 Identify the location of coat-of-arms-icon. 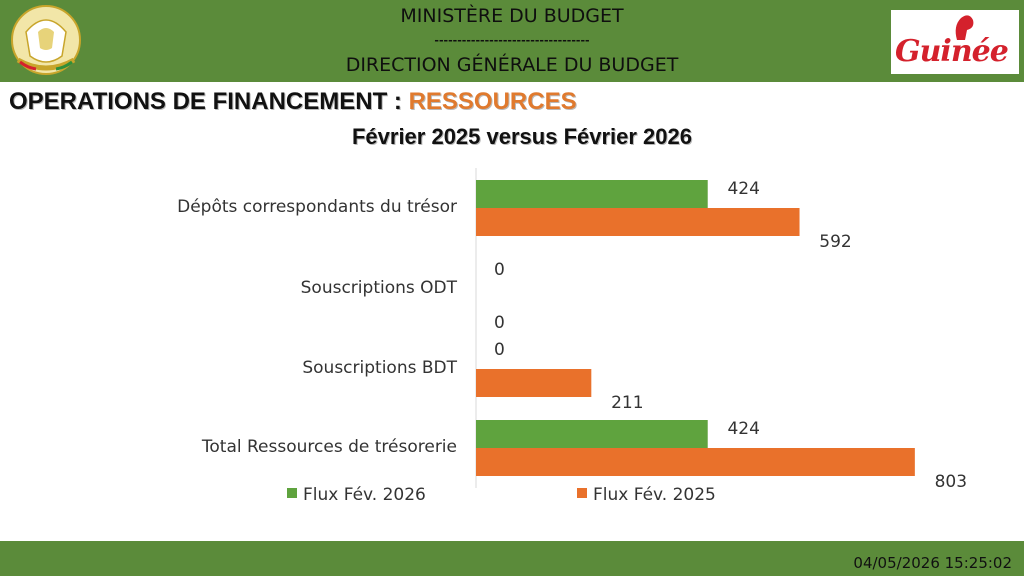
(46, 40).